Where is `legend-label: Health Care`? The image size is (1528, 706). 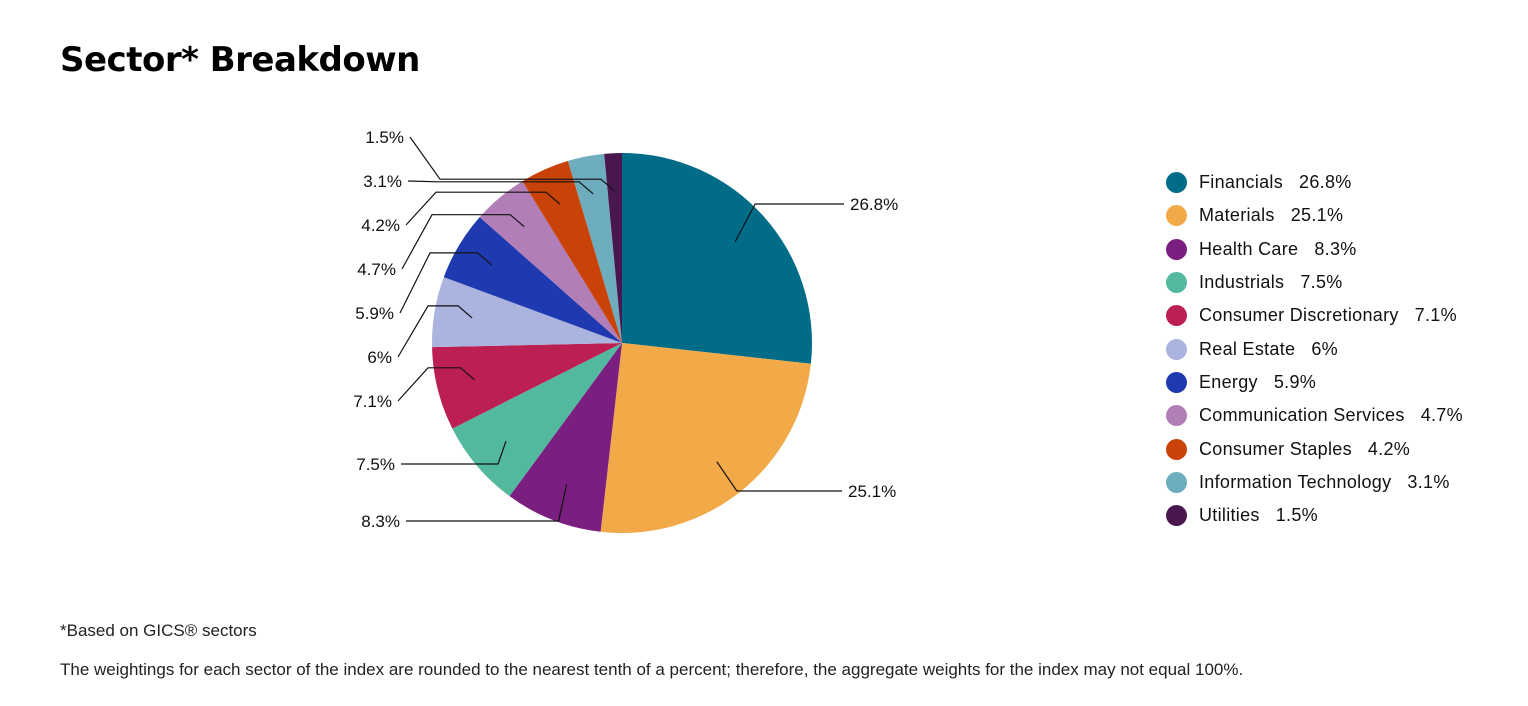
legend-label: Health Care is located at coordinates (1249, 248).